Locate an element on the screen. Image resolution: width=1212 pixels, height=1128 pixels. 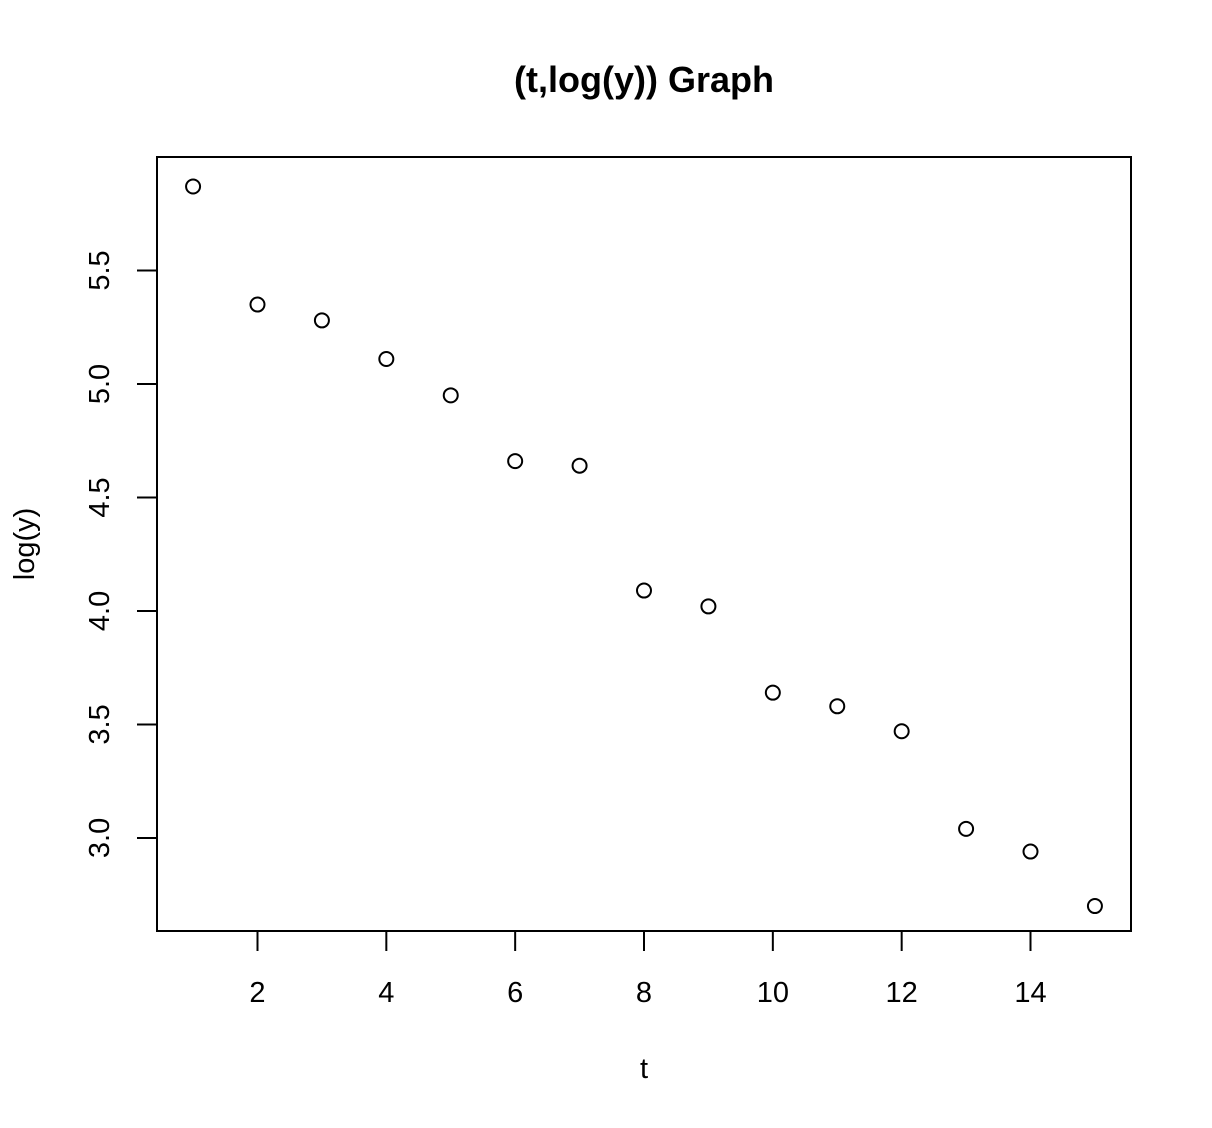
x-axis-title: t is located at coordinates (644, 1069).